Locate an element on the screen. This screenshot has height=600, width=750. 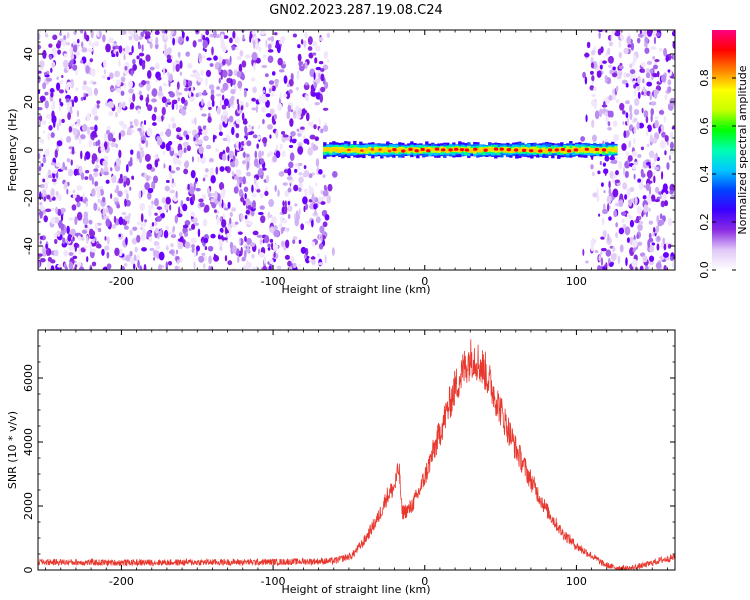
spectrogram-x-tick-label: -200 is located at coordinates (121, 281).